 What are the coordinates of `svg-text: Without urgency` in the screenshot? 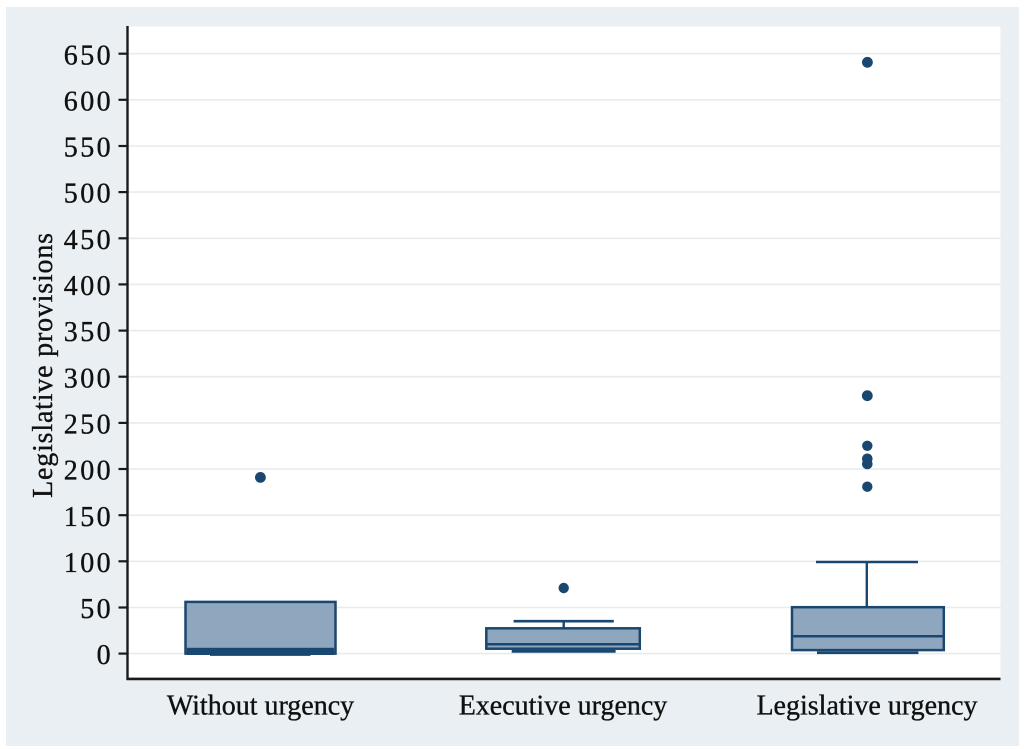 It's located at (260, 706).